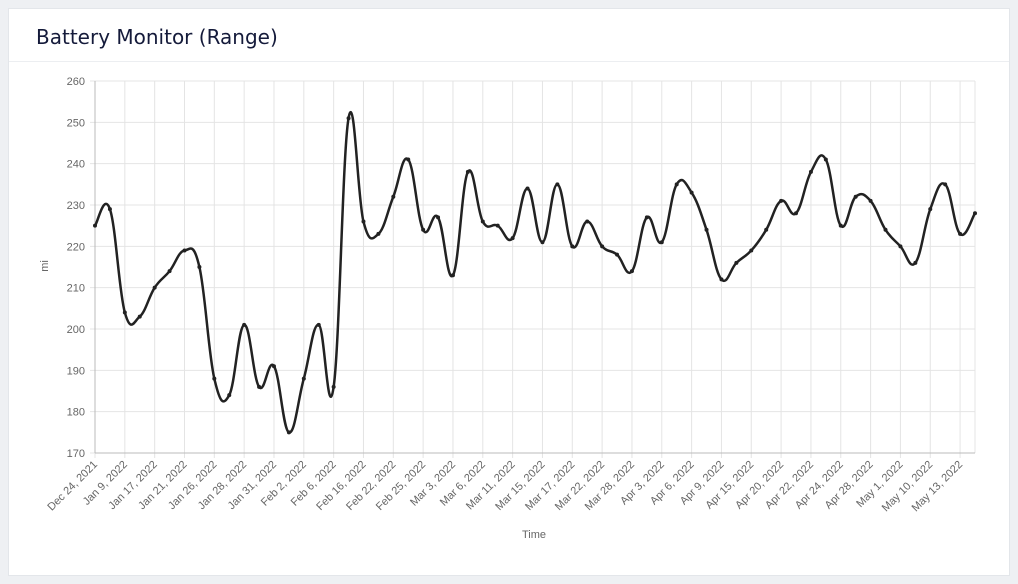  What do you see at coordinates (509, 35) in the screenshot?
I see `card-header: Battery Monitor (Range)` at bounding box center [509, 35].